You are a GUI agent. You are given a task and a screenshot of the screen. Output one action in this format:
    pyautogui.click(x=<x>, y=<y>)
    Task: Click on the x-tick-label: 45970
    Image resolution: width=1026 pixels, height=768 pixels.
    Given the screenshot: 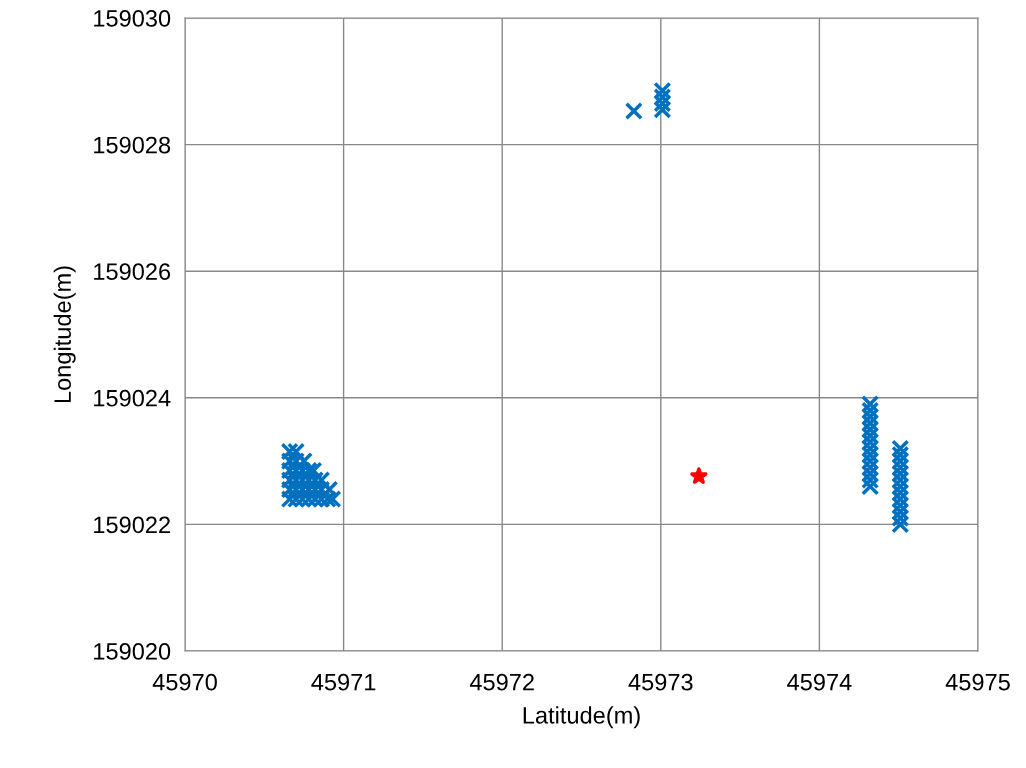 What is the action you would take?
    pyautogui.click(x=184, y=682)
    